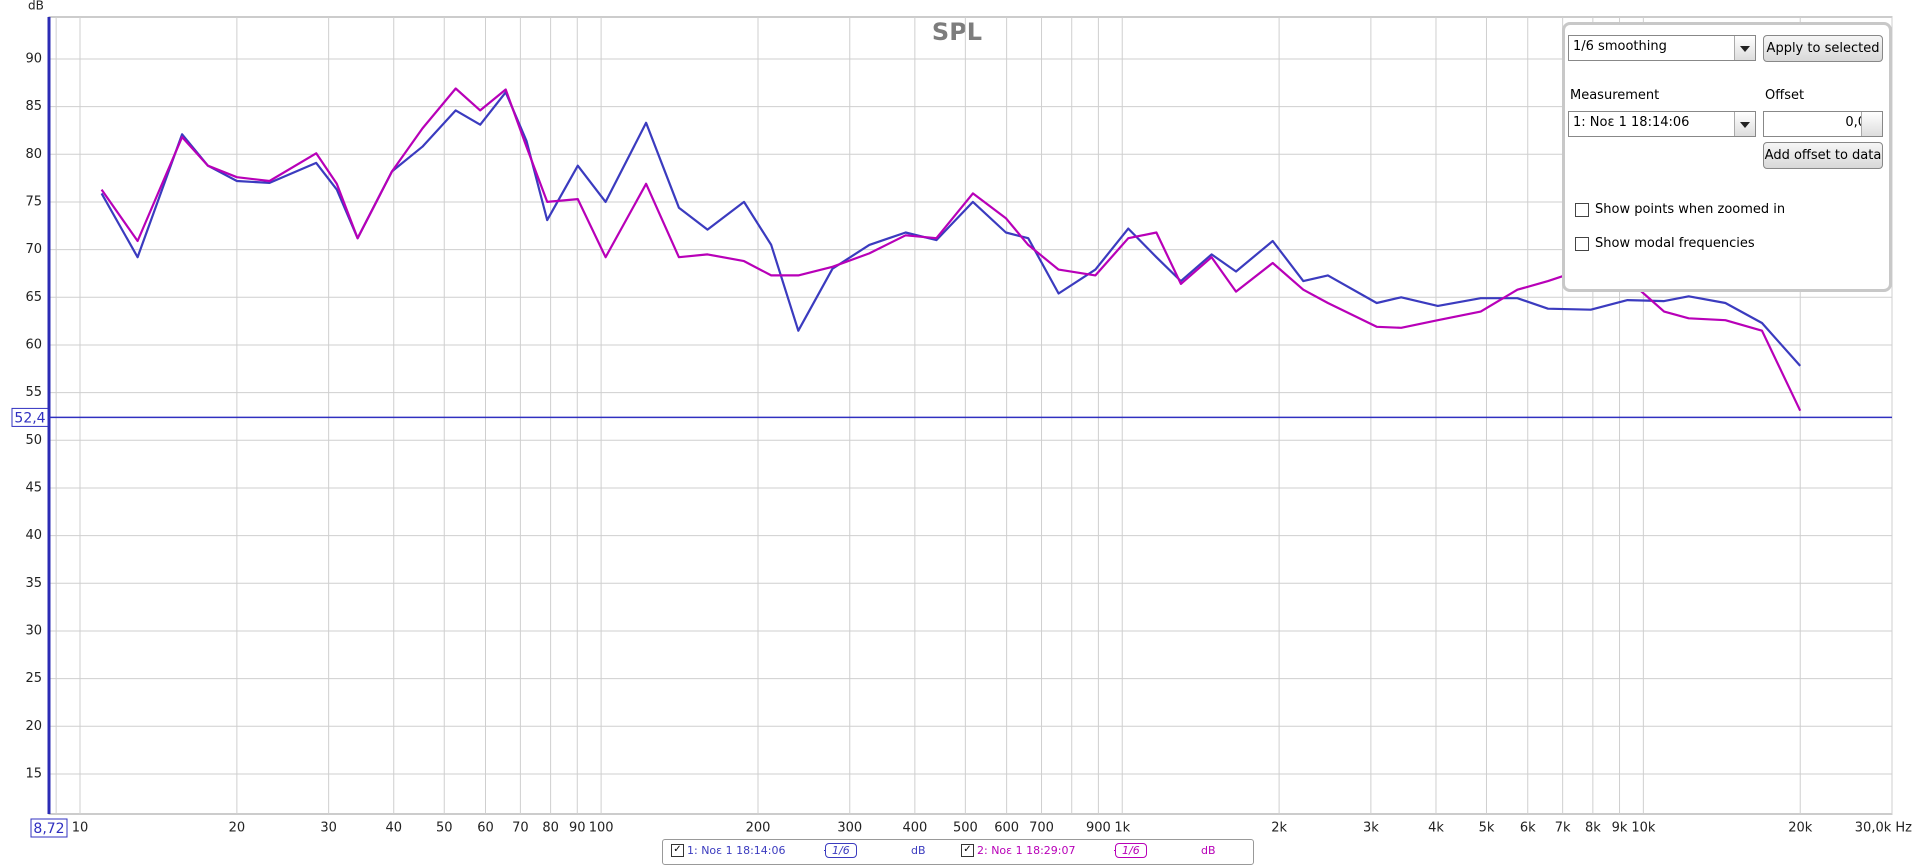 The width and height of the screenshot is (1916, 866). Describe the element at coordinates (849, 828) in the screenshot. I see `x-tick-label: 300` at that location.